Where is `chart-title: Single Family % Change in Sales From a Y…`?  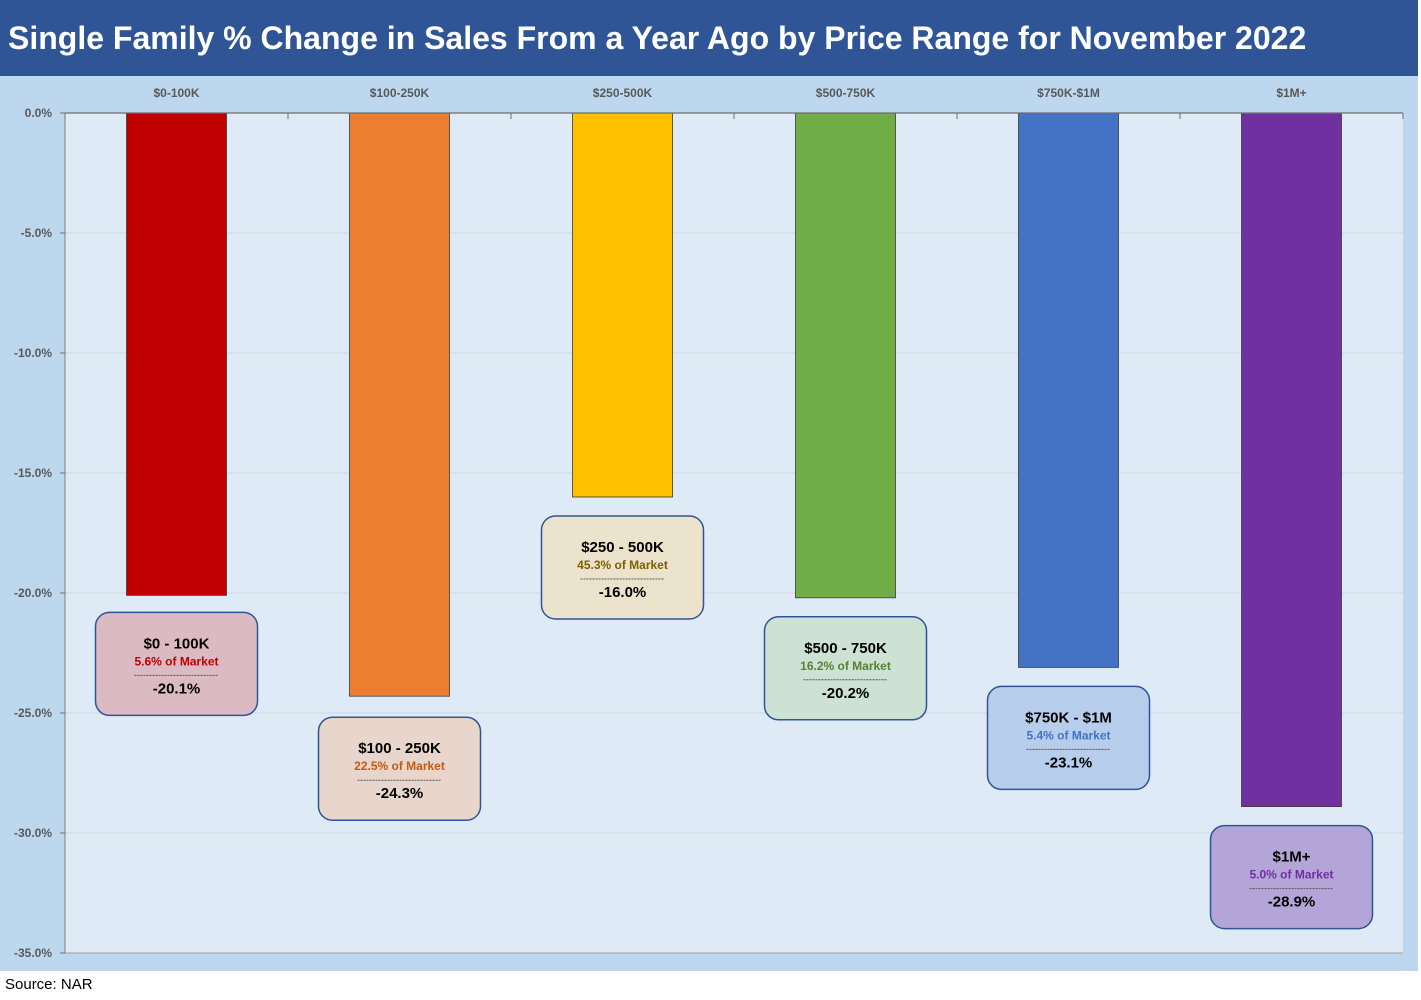 chart-title: Single Family % Change in Sales From a Y… is located at coordinates (657, 38).